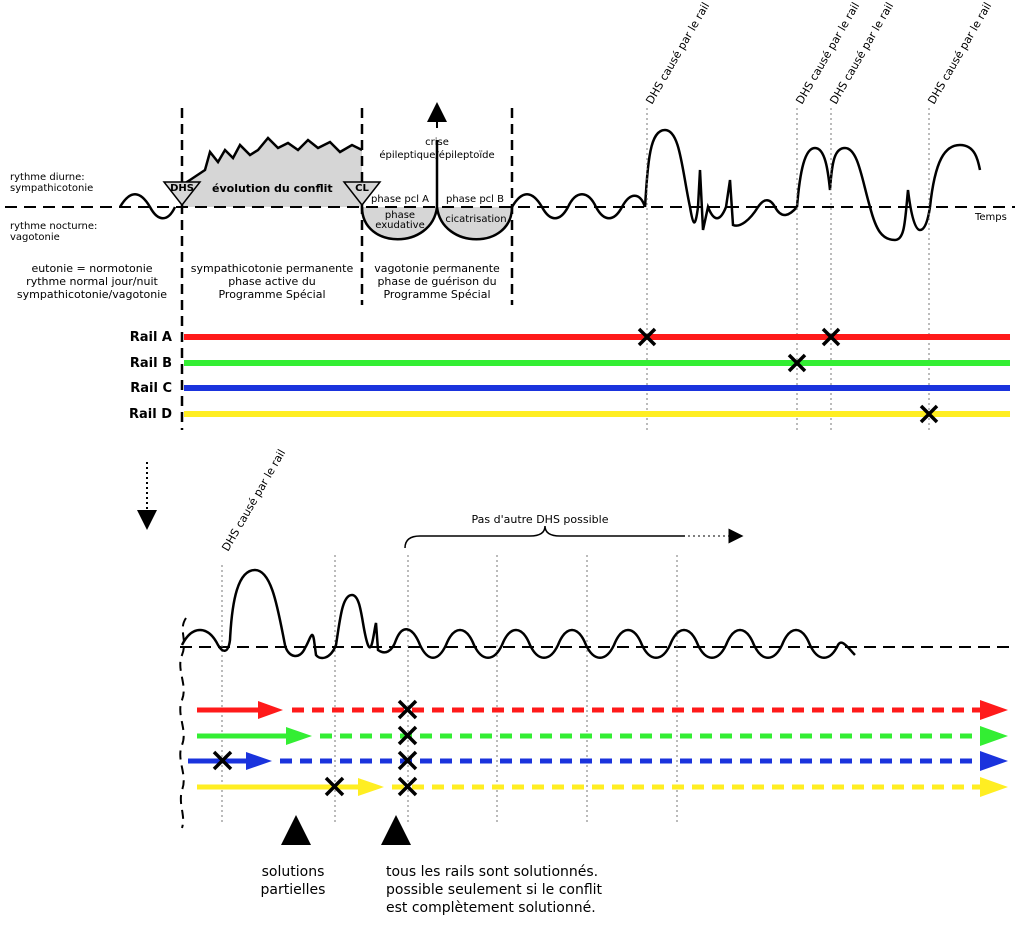 The width and height of the screenshot is (1025, 926). I want to click on rail-c: Rail C, so click(570, 388).